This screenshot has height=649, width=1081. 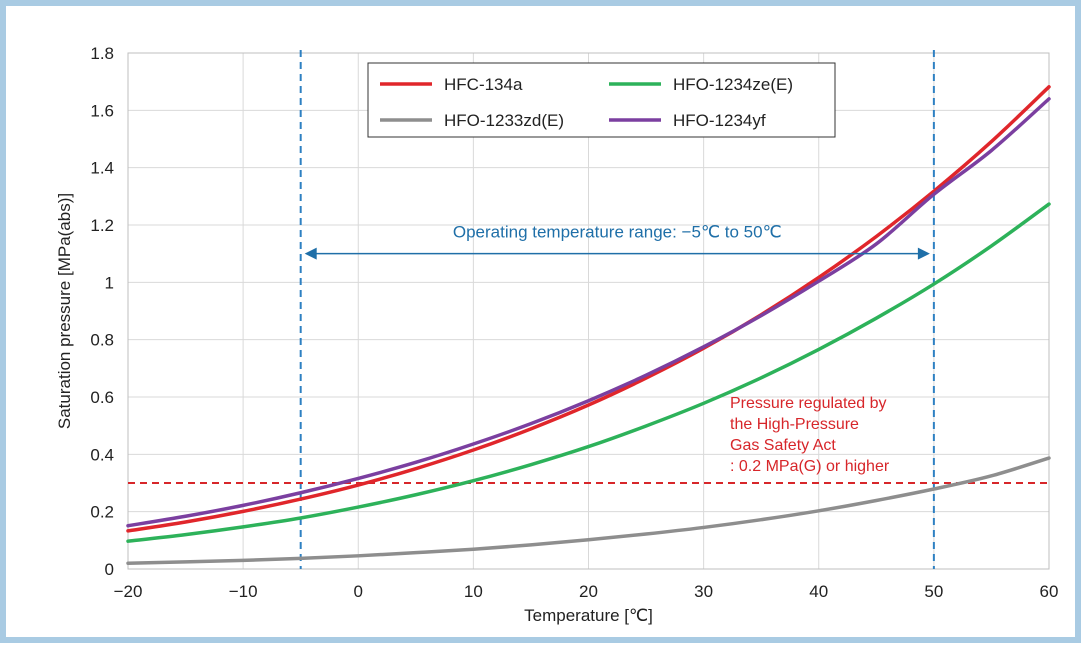 I want to click on range-arrow-head-left, so click(x=310, y=253).